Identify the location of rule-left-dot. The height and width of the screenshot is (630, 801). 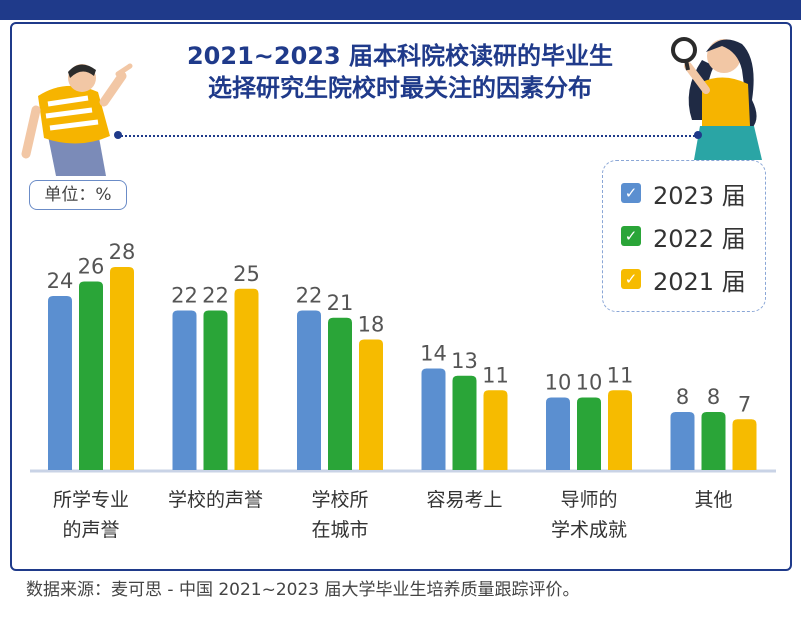
(118, 135).